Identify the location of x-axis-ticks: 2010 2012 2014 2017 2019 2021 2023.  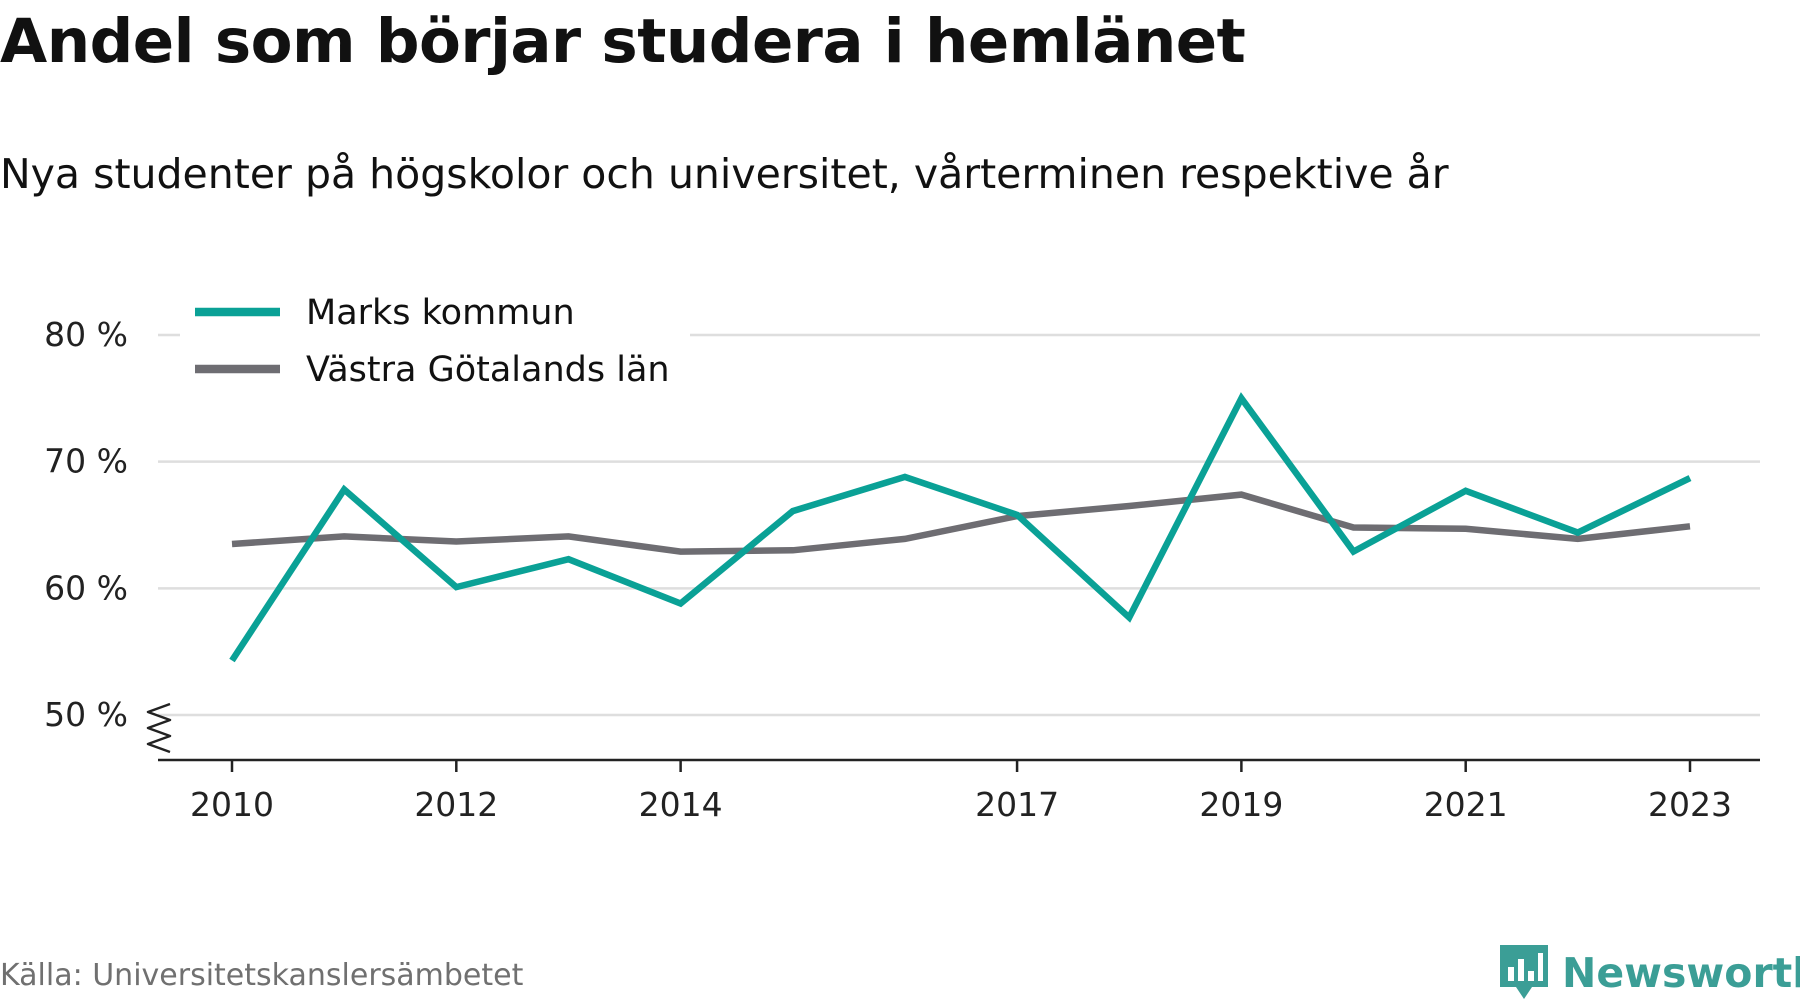
(961, 790).